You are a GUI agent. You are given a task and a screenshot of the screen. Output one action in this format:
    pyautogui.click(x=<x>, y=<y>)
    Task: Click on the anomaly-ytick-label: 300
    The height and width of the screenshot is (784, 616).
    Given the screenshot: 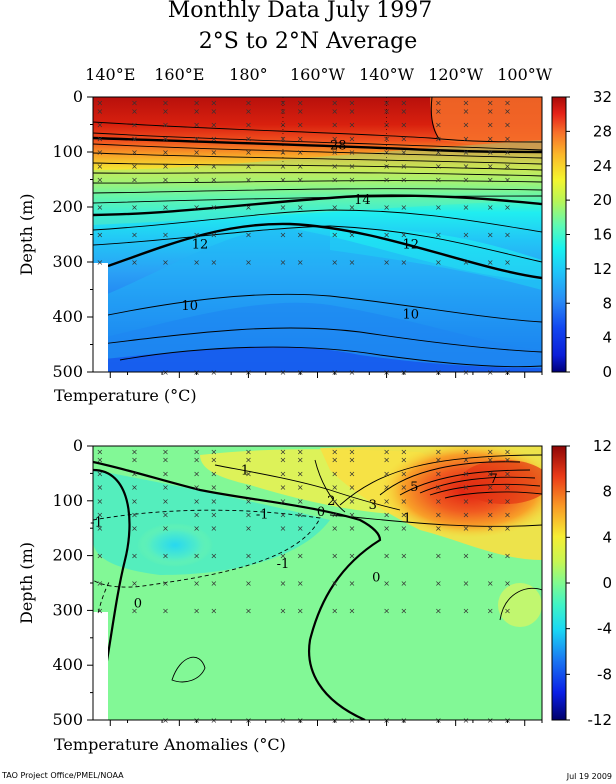 What is the action you would take?
    pyautogui.click(x=67, y=609)
    